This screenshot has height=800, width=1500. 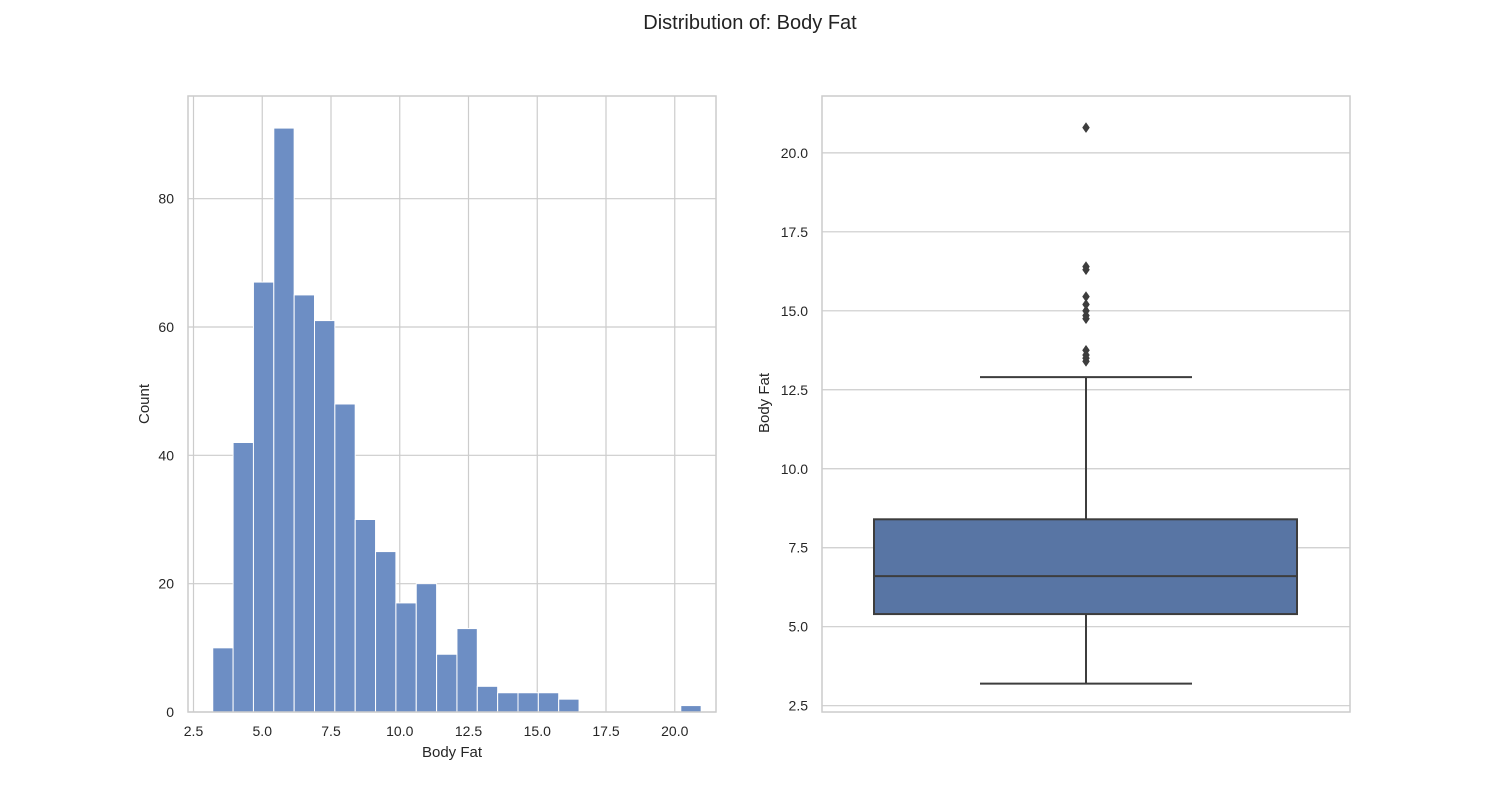 I want to click on boxplot-y-tick-label: 10.0, so click(x=794, y=469).